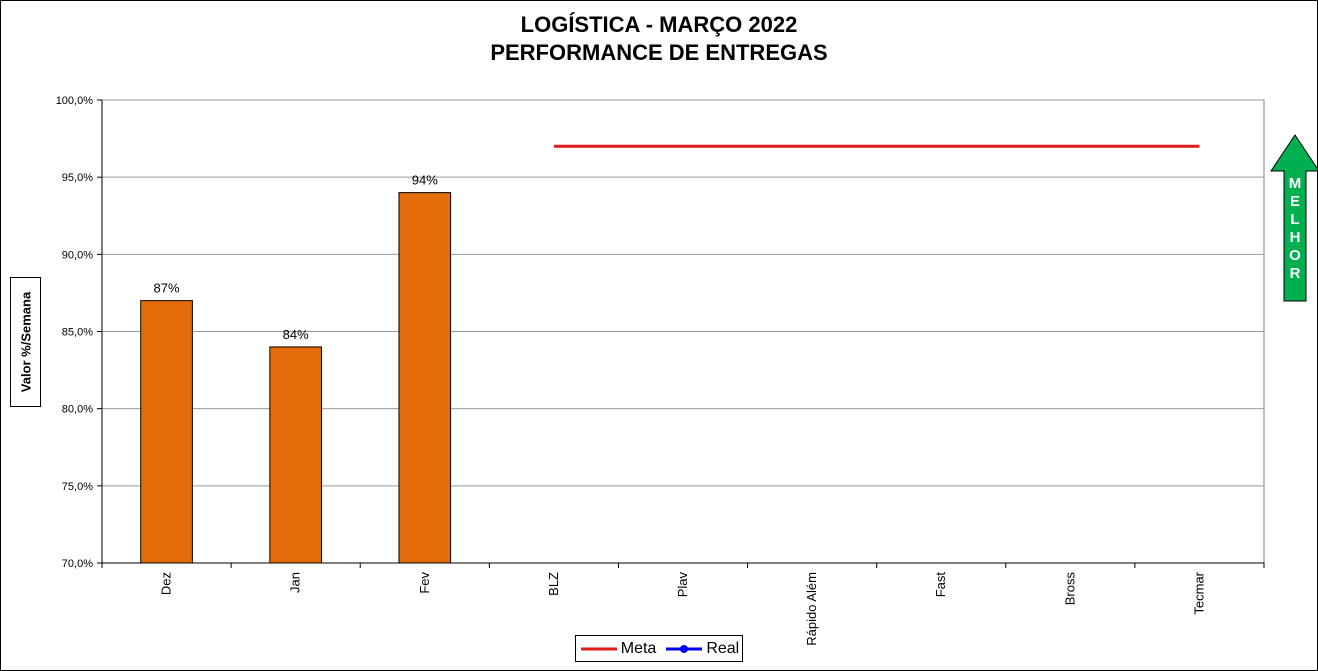  Describe the element at coordinates (684, 648) in the screenshot. I see `legend-swatch-real` at that location.